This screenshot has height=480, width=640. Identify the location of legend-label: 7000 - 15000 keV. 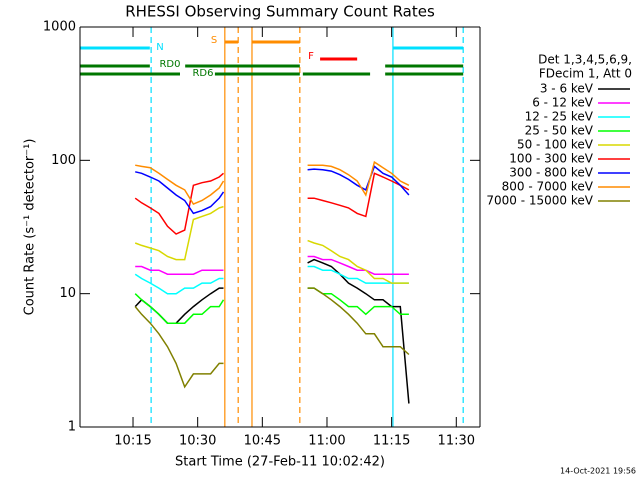
(539, 201).